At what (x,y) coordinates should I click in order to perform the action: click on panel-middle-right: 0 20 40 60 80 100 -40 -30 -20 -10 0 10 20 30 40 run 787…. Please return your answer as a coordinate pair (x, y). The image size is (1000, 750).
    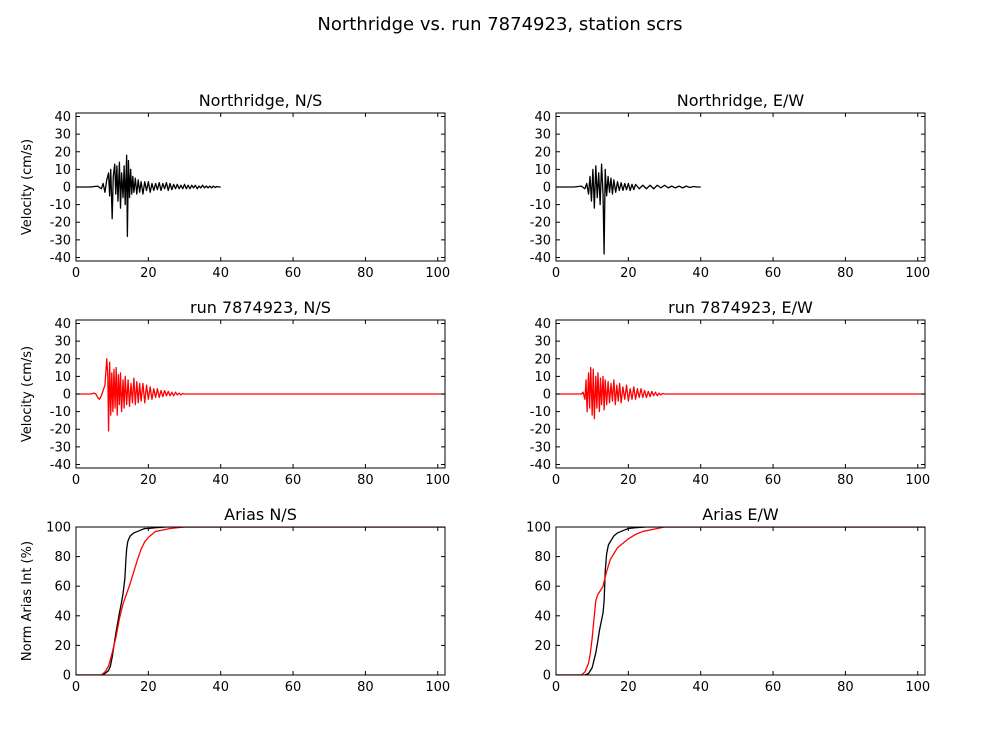
    Looking at the image, I should click on (730, 393).